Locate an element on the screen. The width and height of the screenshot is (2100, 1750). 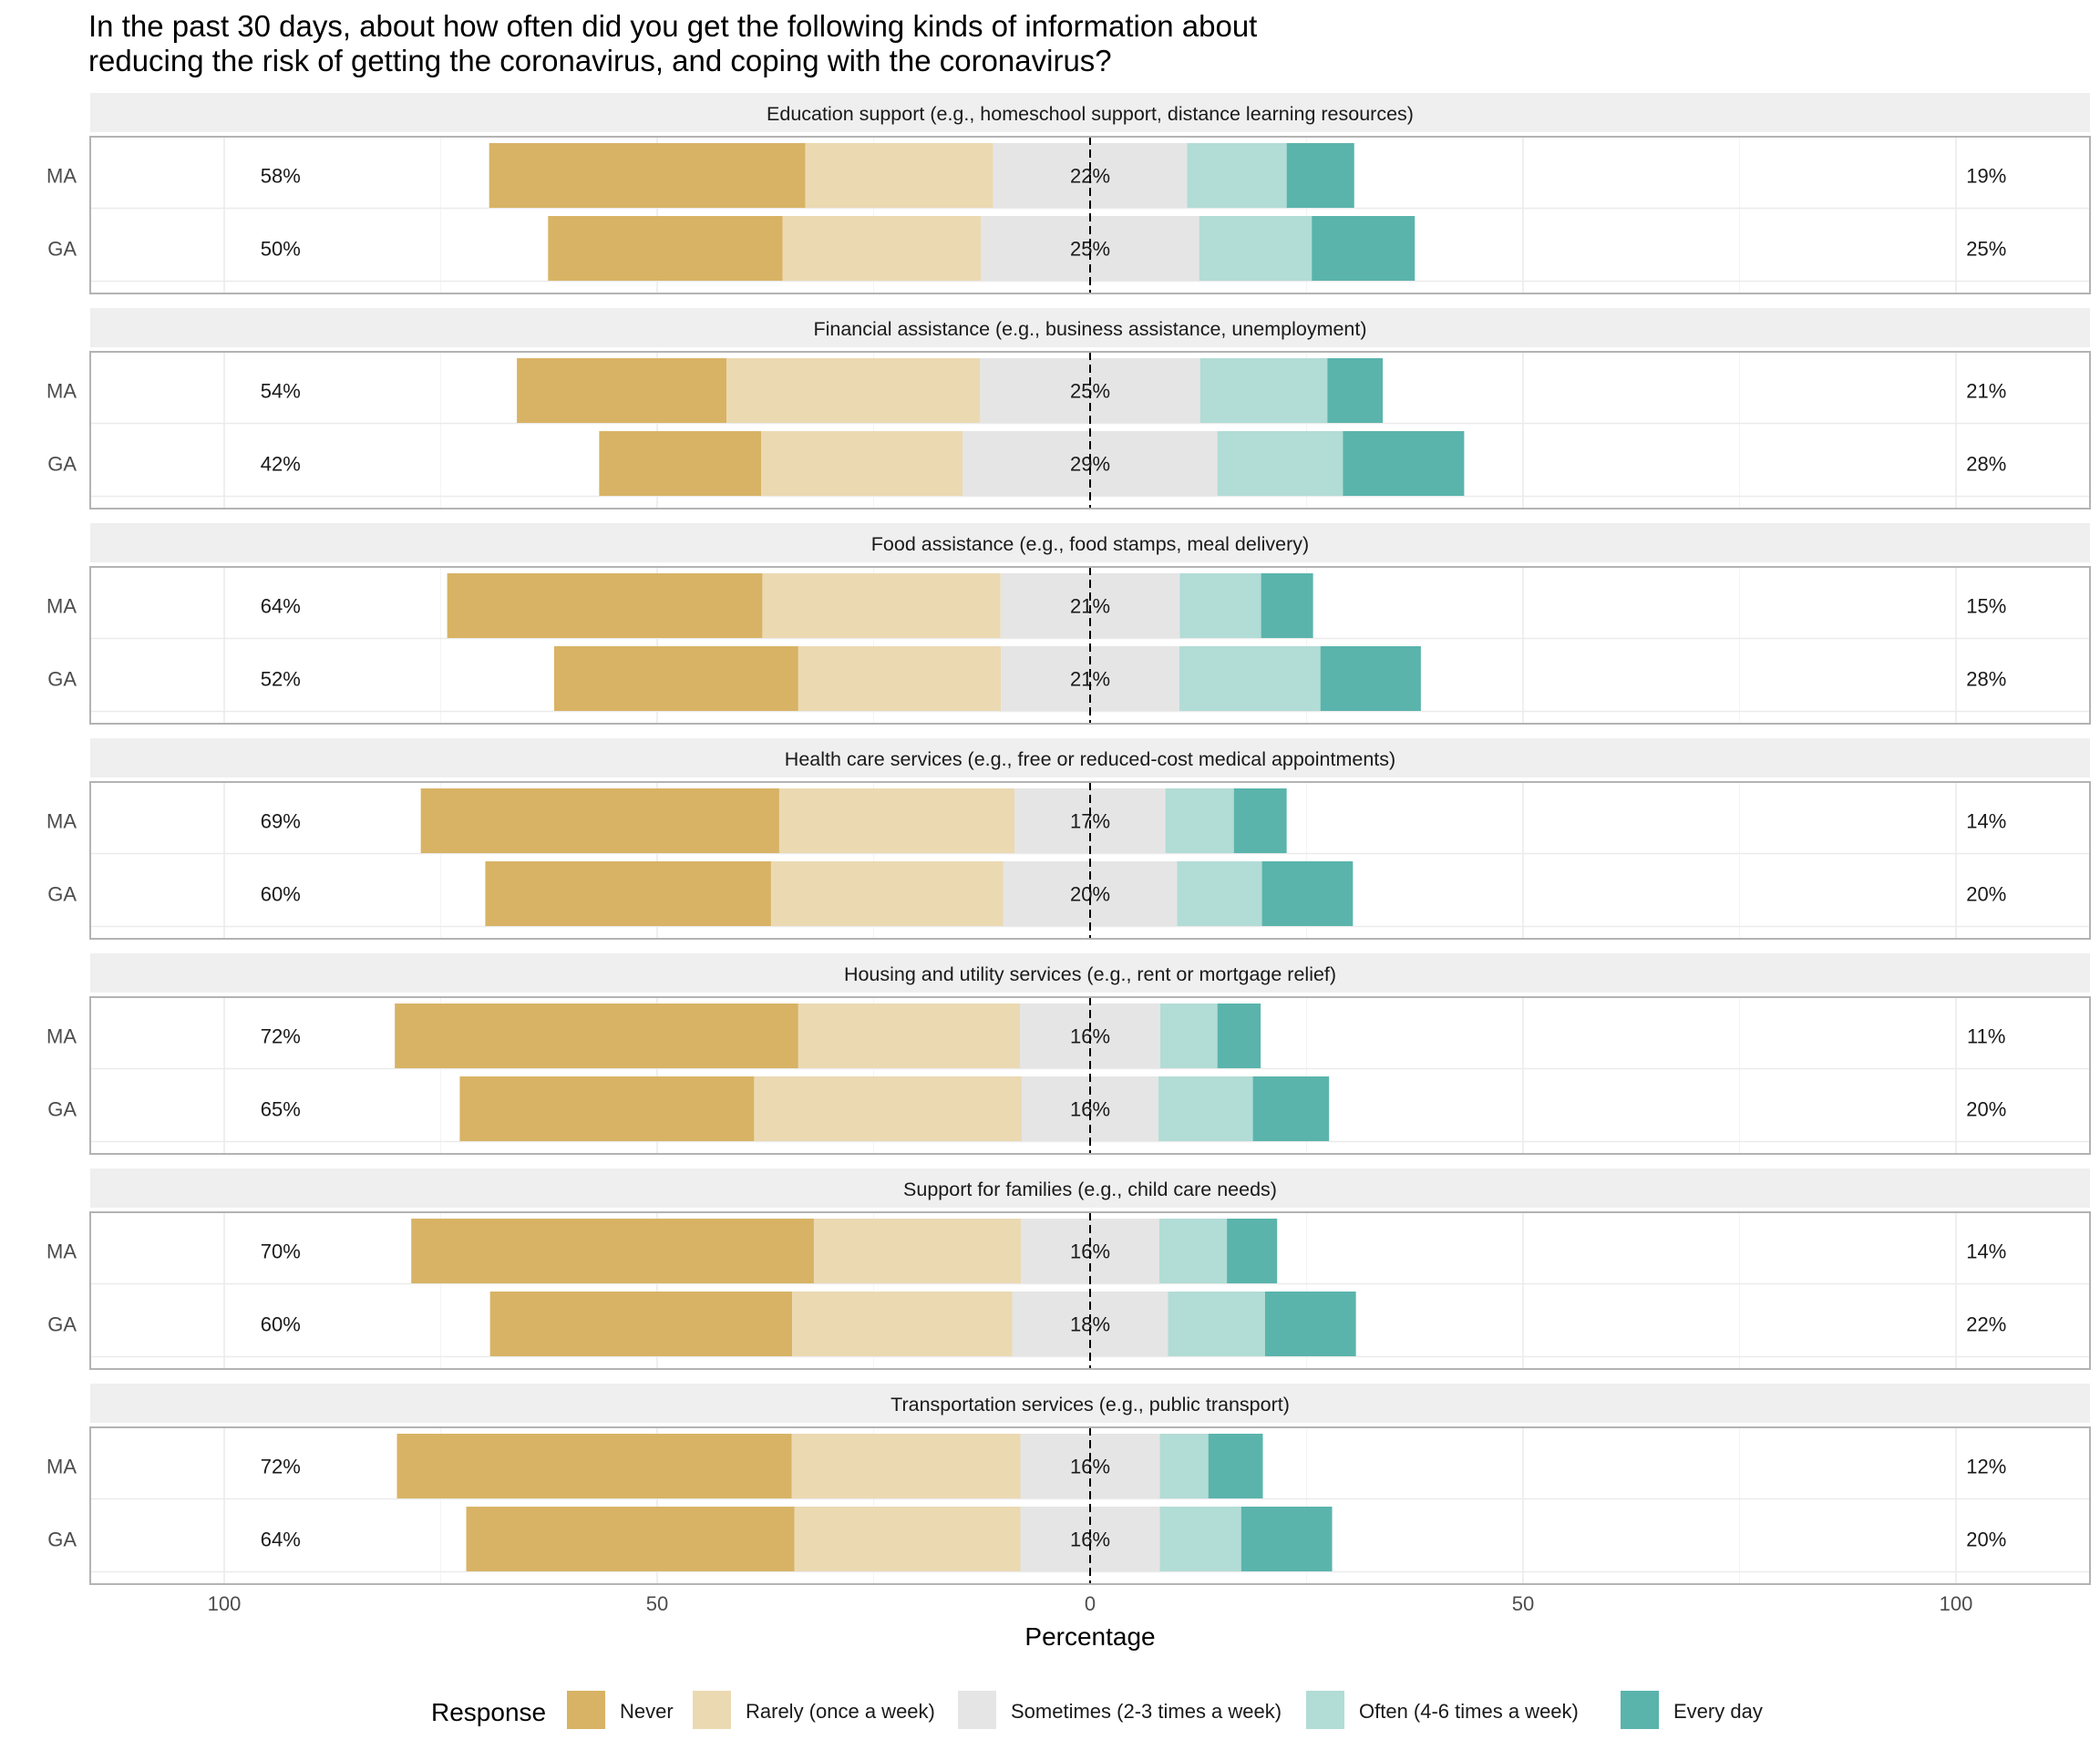
right-percent-label: 12% is located at coordinates (1986, 1467).